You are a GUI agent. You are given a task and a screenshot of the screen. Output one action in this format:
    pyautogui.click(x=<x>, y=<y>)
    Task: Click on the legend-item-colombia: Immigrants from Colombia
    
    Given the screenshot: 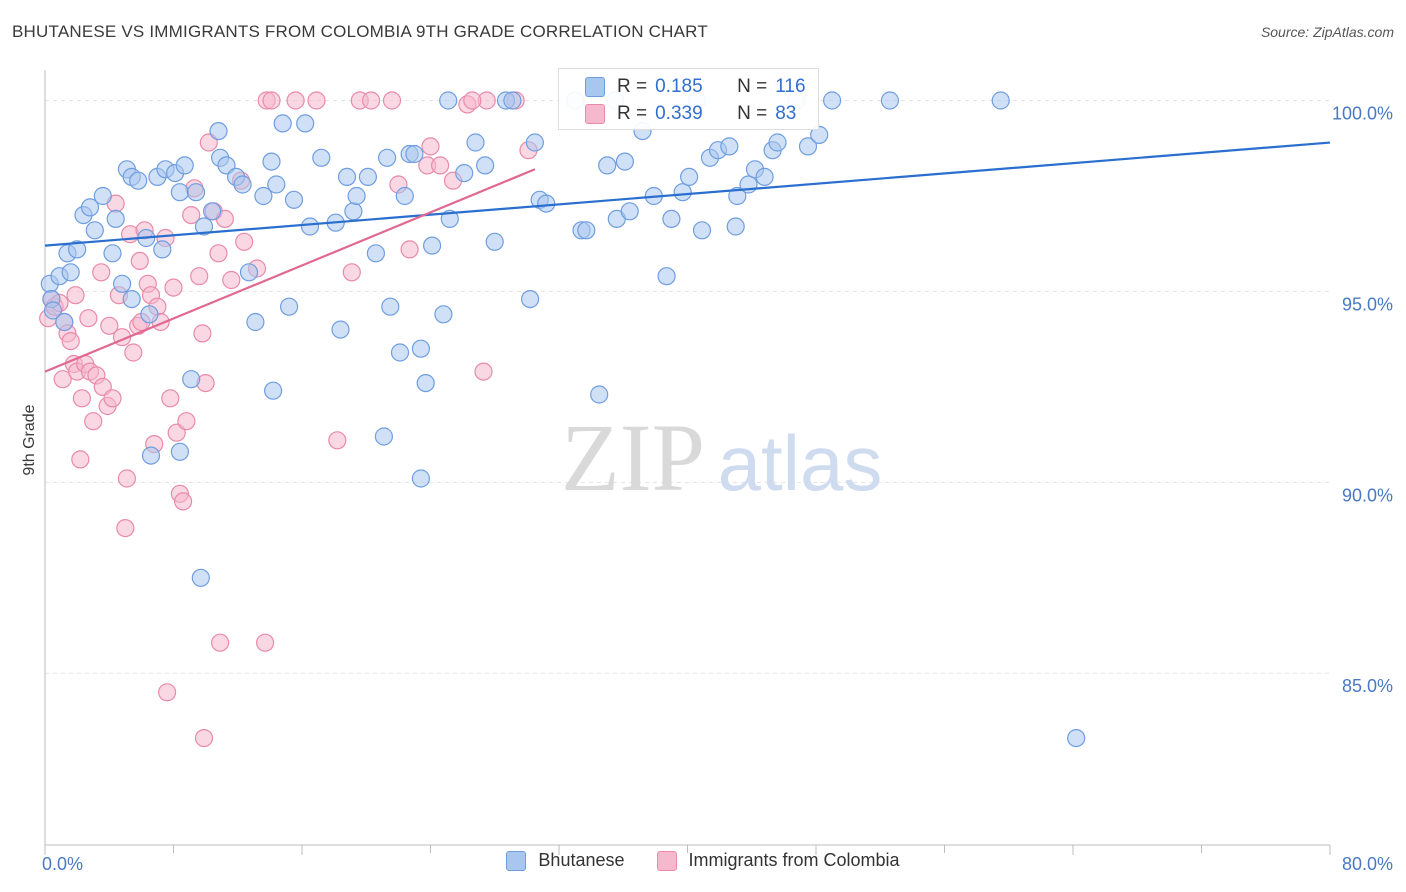 What is the action you would take?
    pyautogui.click(x=778, y=860)
    